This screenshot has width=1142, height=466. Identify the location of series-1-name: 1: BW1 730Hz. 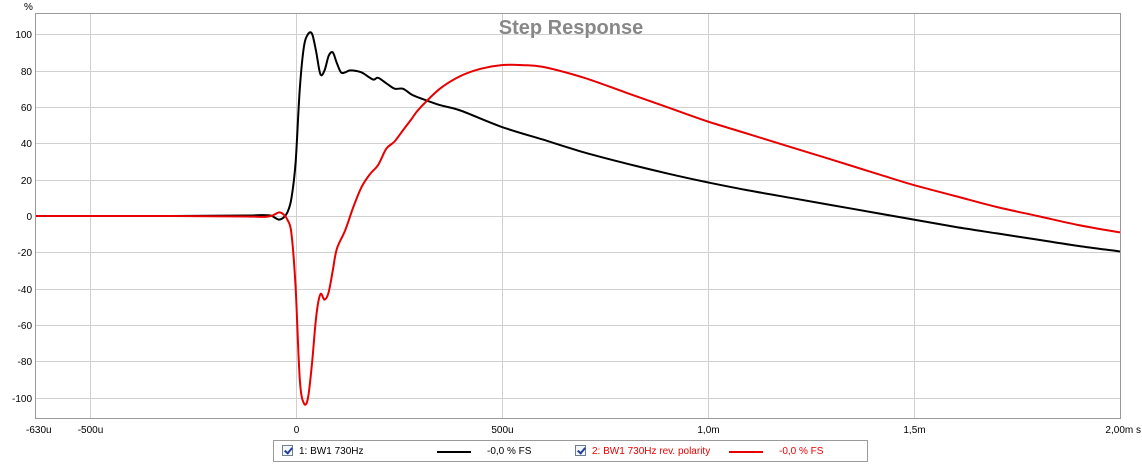
(331, 451).